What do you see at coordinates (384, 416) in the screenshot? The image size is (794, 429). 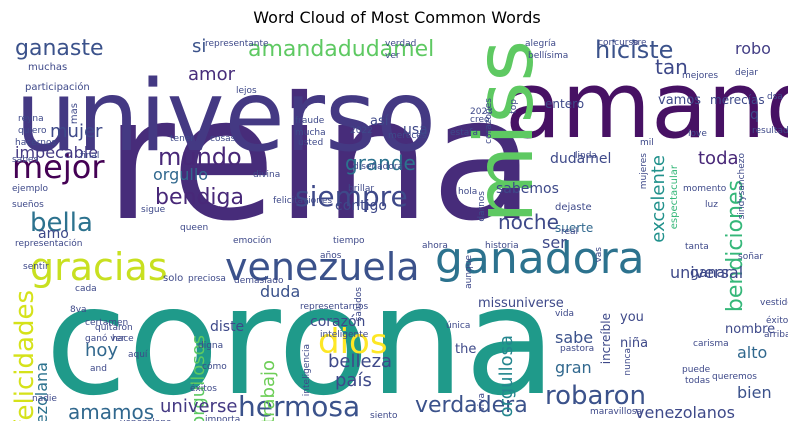 I see `word-165: siento` at bounding box center [384, 416].